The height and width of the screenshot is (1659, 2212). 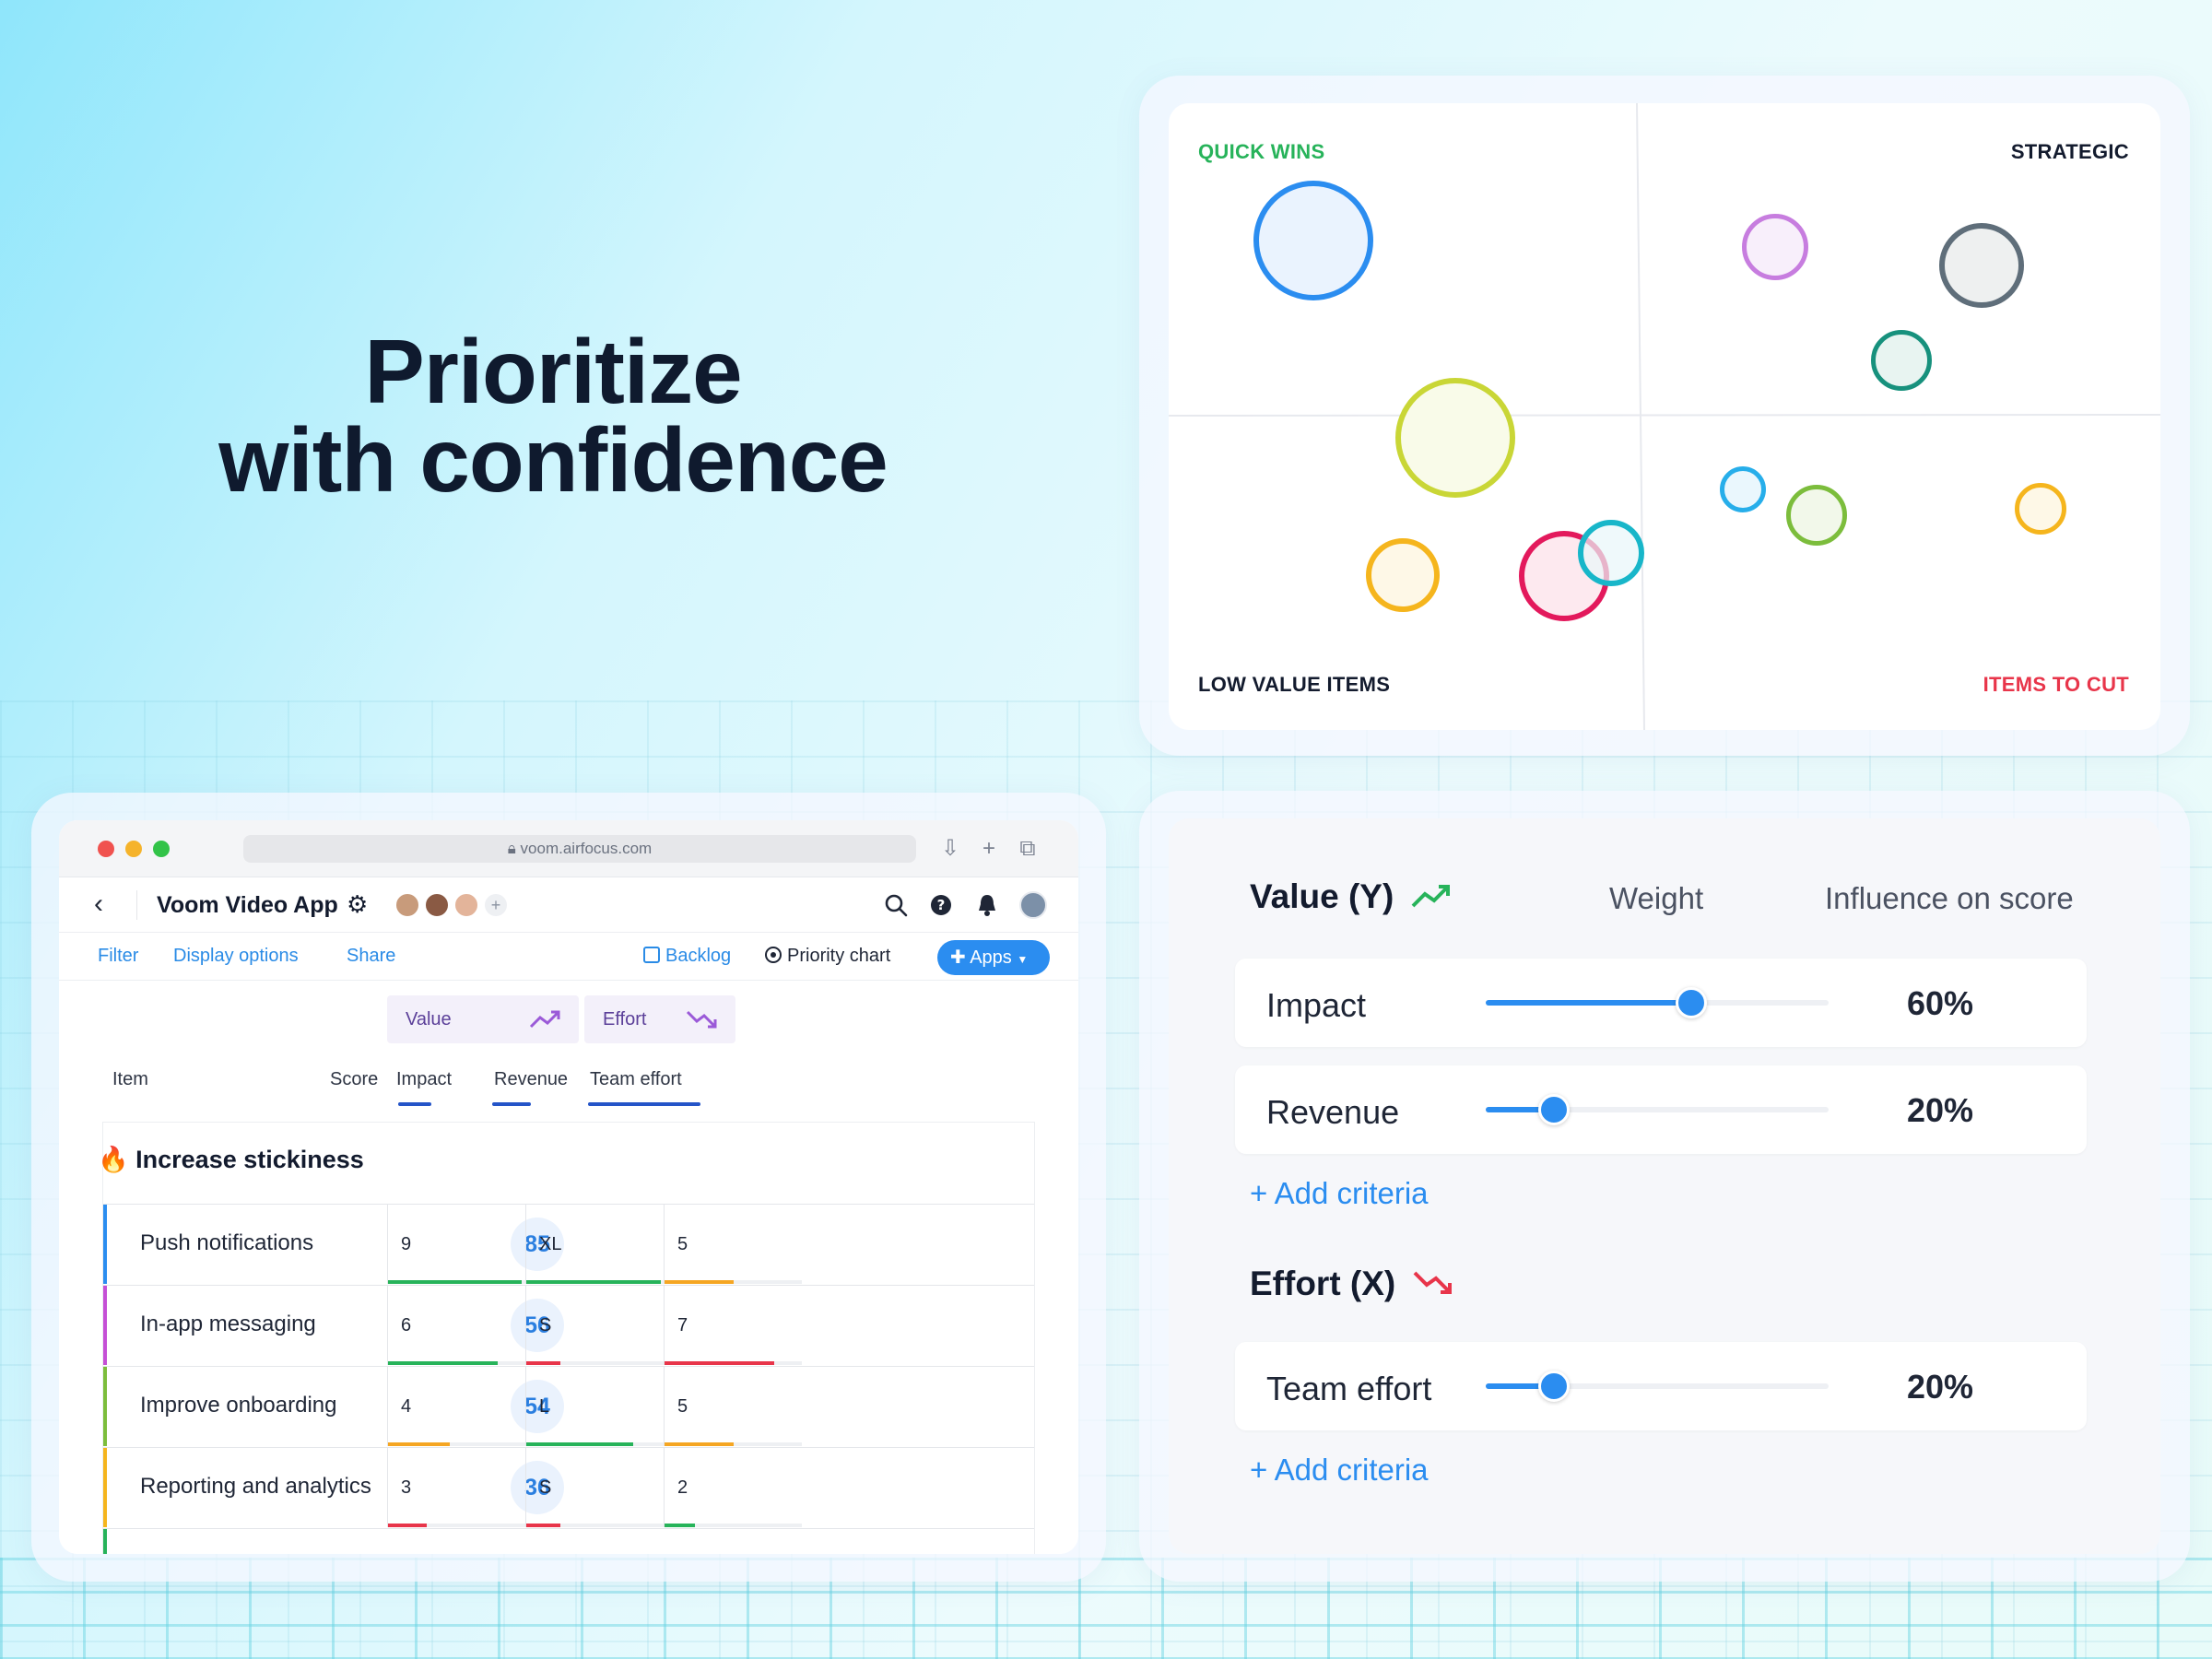 What do you see at coordinates (579, 849) in the screenshot?
I see `url-bar: 🔒︎ voom.airfocus.com` at bounding box center [579, 849].